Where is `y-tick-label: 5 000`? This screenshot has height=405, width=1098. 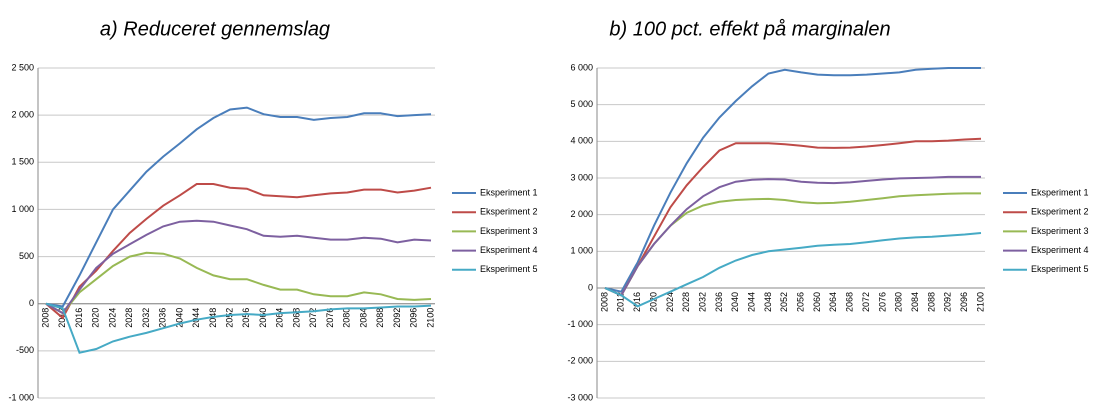 y-tick-label: 5 000 is located at coordinates (581, 104).